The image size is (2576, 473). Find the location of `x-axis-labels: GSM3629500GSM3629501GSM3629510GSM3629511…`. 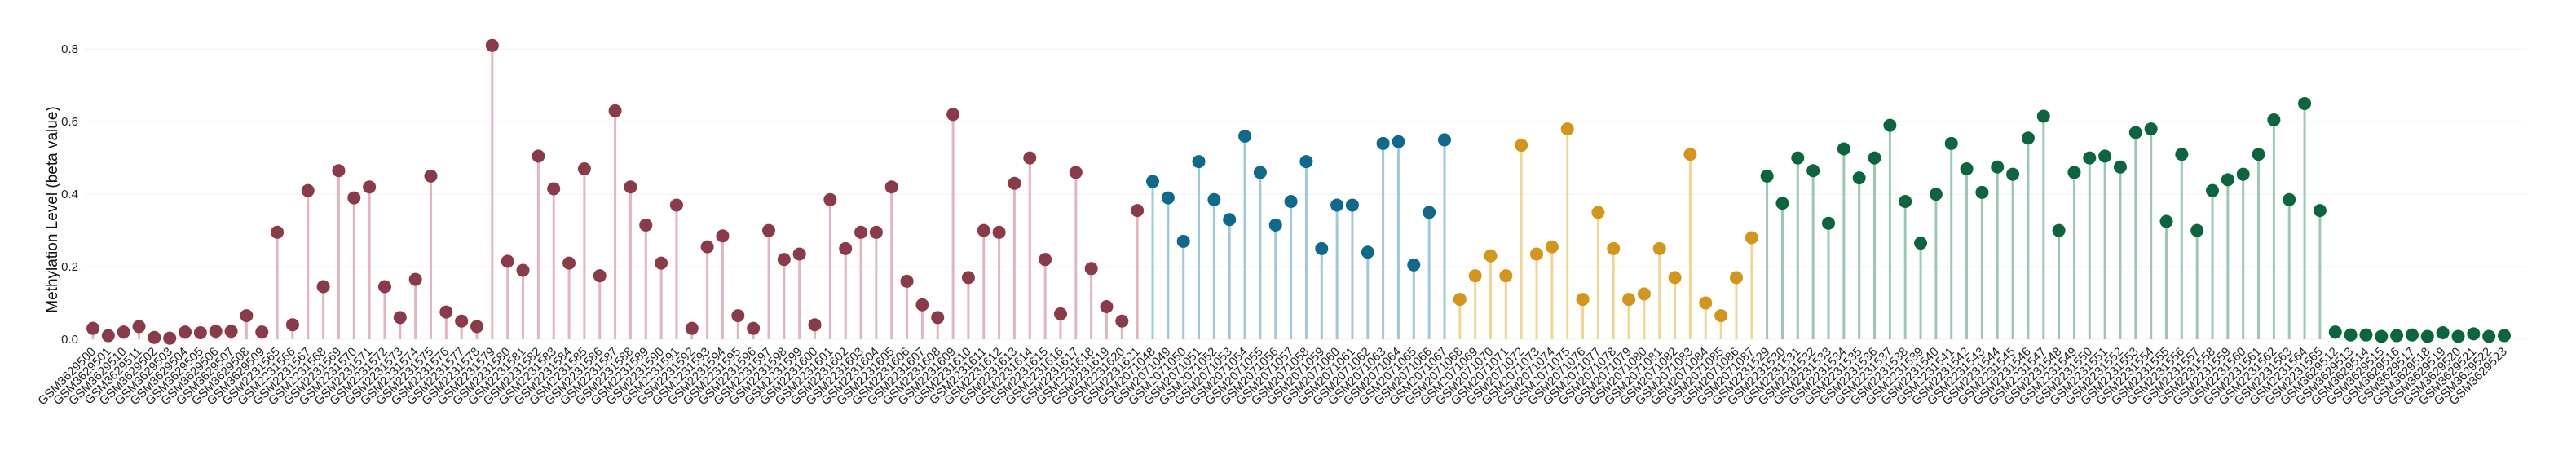

x-axis-labels: GSM3629500GSM3629501GSM3629510GSM3629511… is located at coordinates (1272, 376).